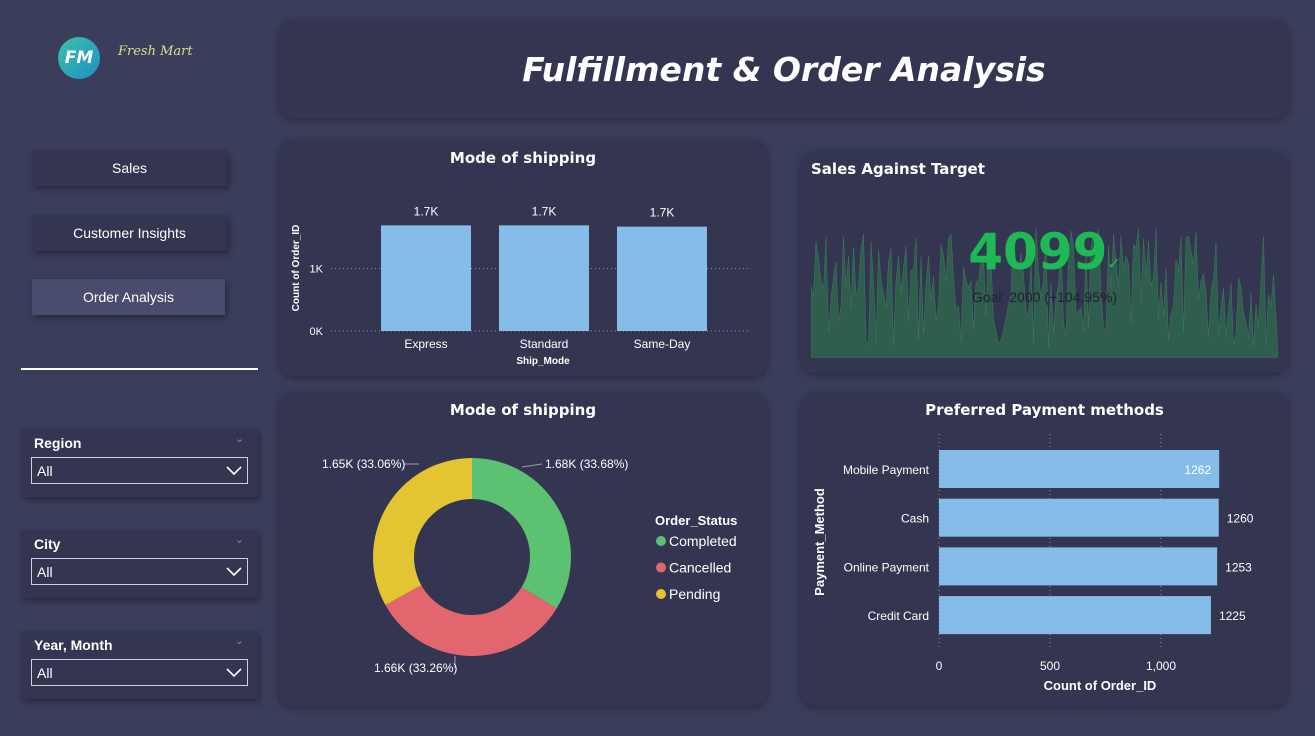 The width and height of the screenshot is (1315, 736). What do you see at coordinates (696, 520) in the screenshot?
I see `legend-title: Order_Status` at bounding box center [696, 520].